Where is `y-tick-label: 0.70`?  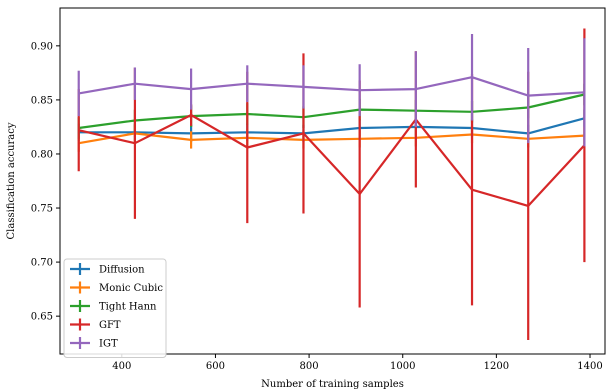
y-tick-label: 0.70 is located at coordinates (42, 263).